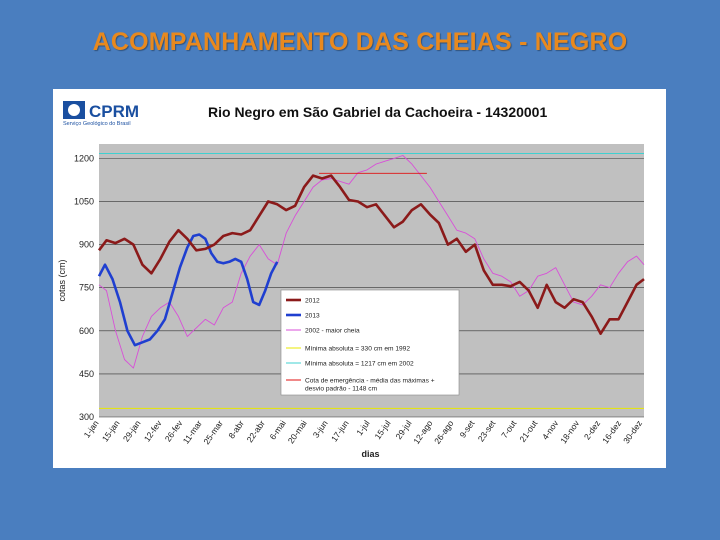 The width and height of the screenshot is (720, 540). What do you see at coordinates (62, 280) in the screenshot?
I see `y-axis-label: cotas (cm)` at bounding box center [62, 280].